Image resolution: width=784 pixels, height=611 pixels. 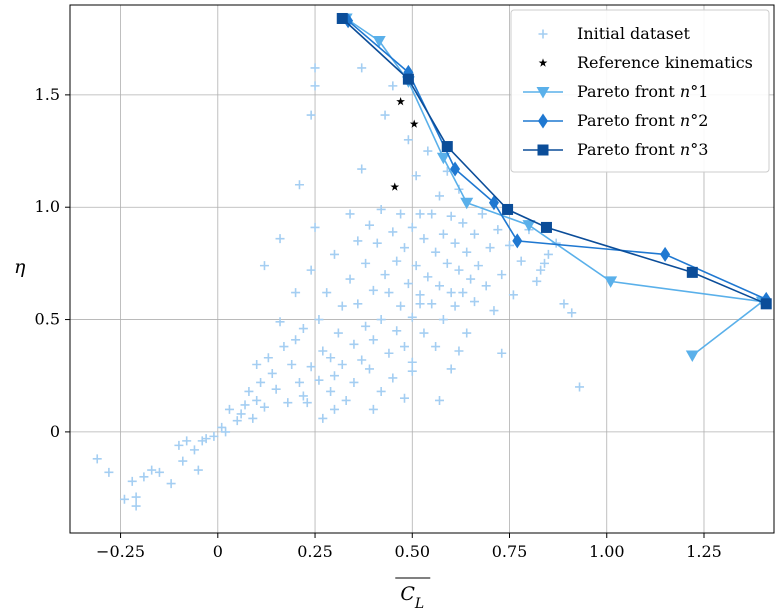 What do you see at coordinates (607, 551) in the screenshot?
I see `x-tick-label: 1.00` at bounding box center [607, 551].